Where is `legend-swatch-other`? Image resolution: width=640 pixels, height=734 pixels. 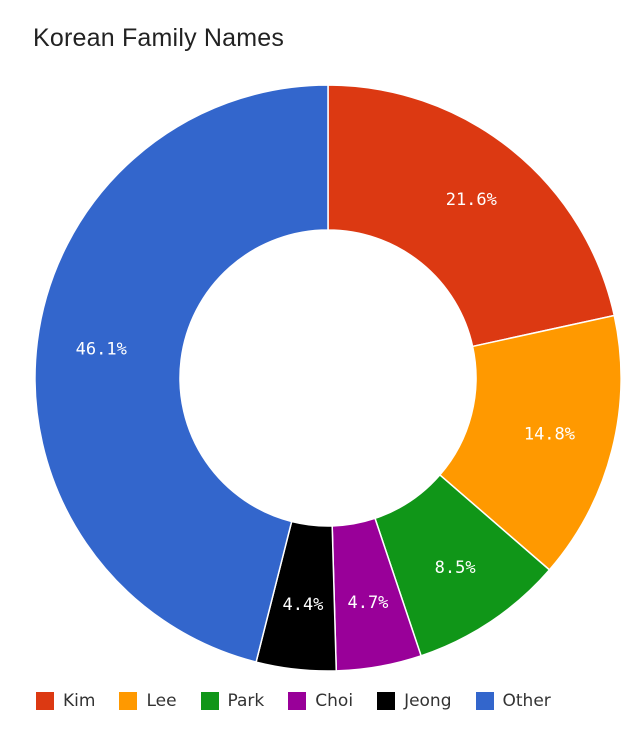 legend-swatch-other is located at coordinates (484, 701).